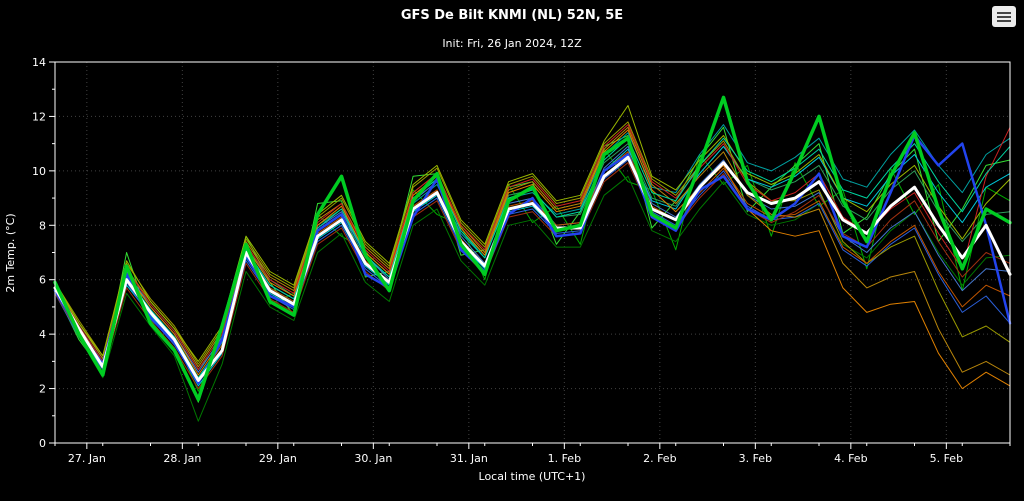  I want to click on chart-menu-button, so click(1004, 16).